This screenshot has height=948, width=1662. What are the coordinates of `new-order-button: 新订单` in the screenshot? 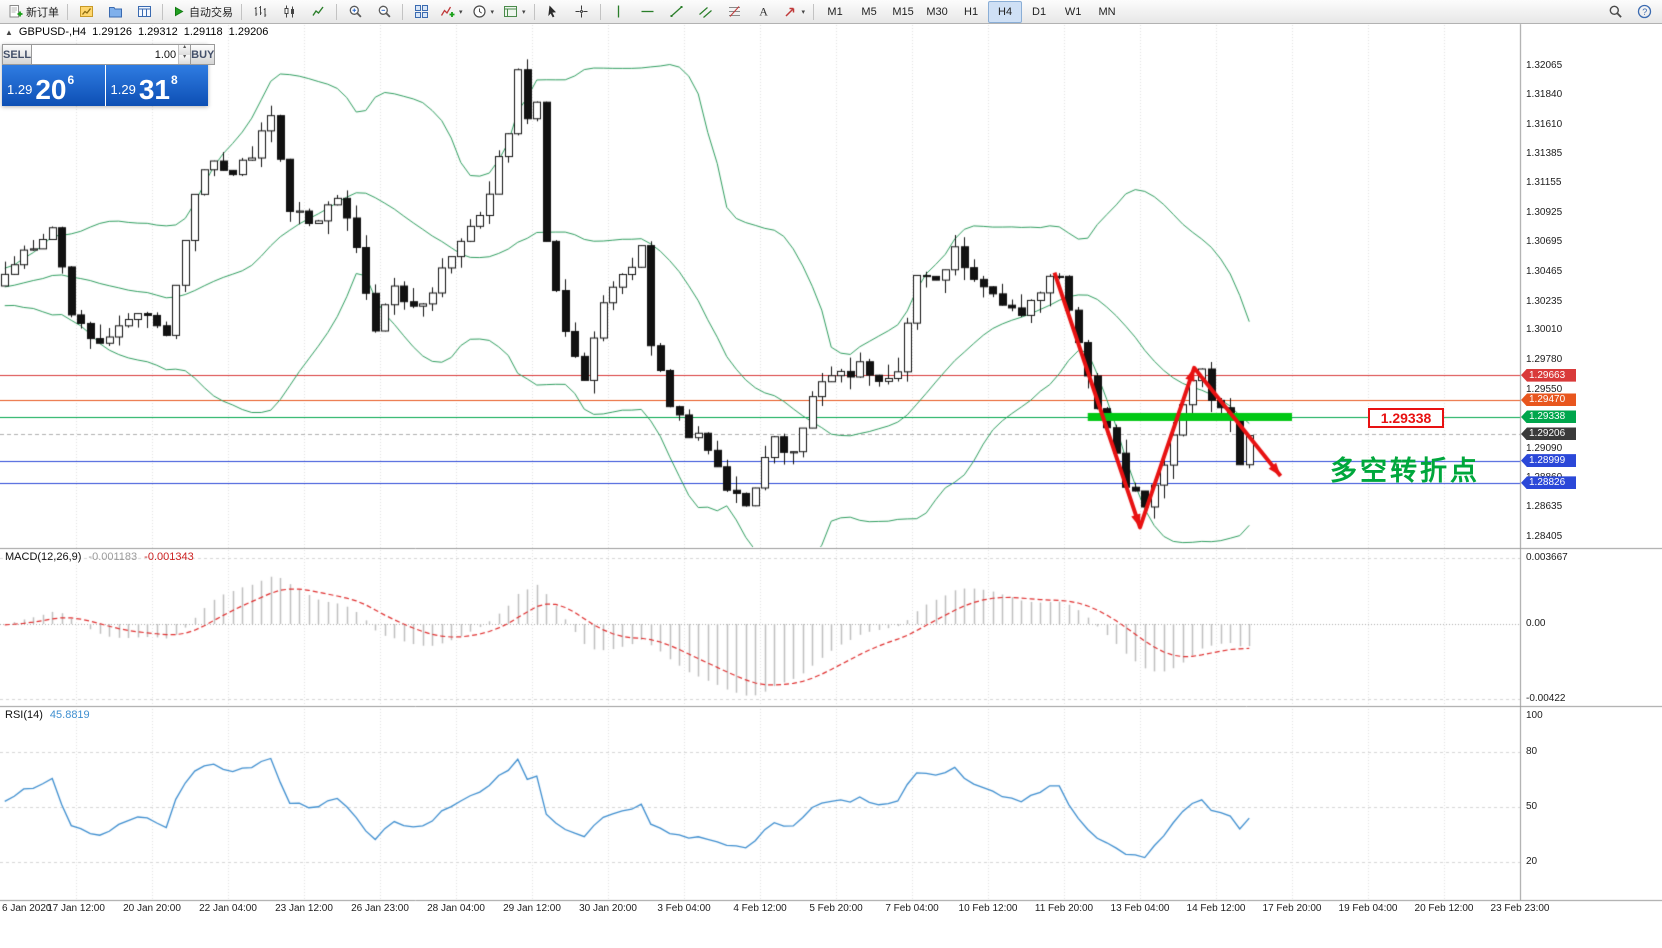 It's located at (33, 12).